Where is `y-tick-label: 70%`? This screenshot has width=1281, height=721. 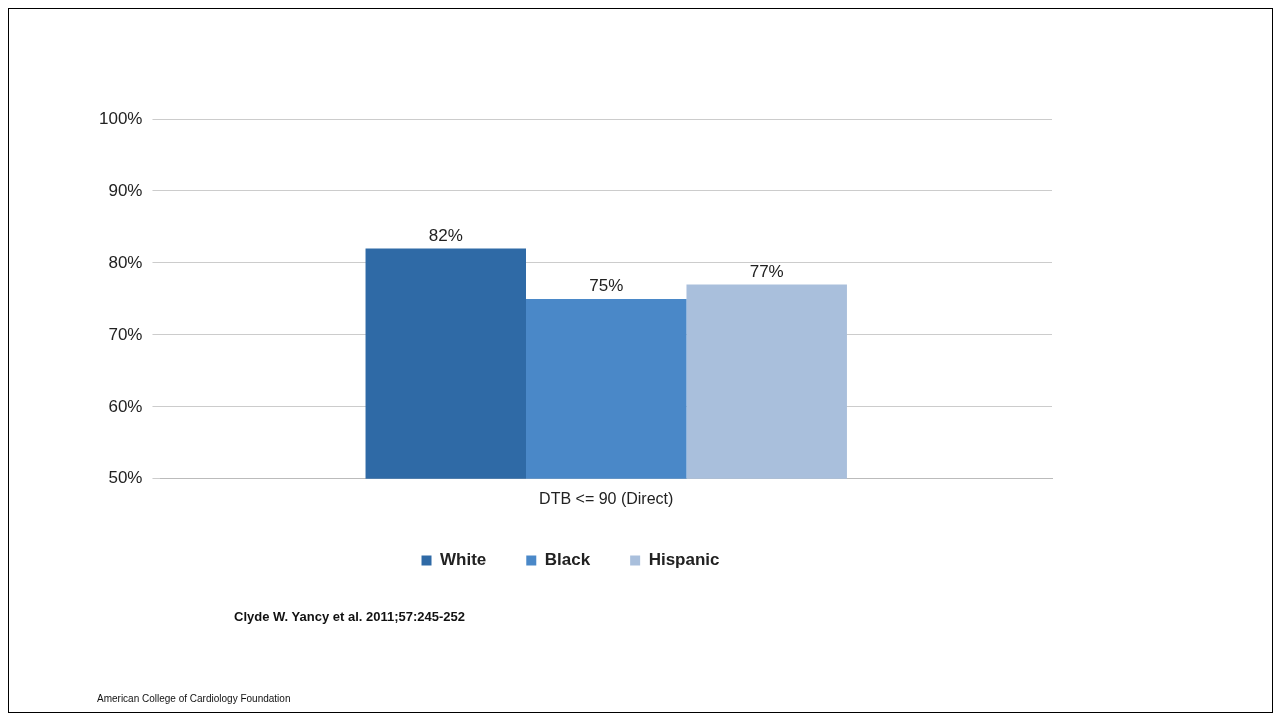 y-tick-label: 70% is located at coordinates (125, 334).